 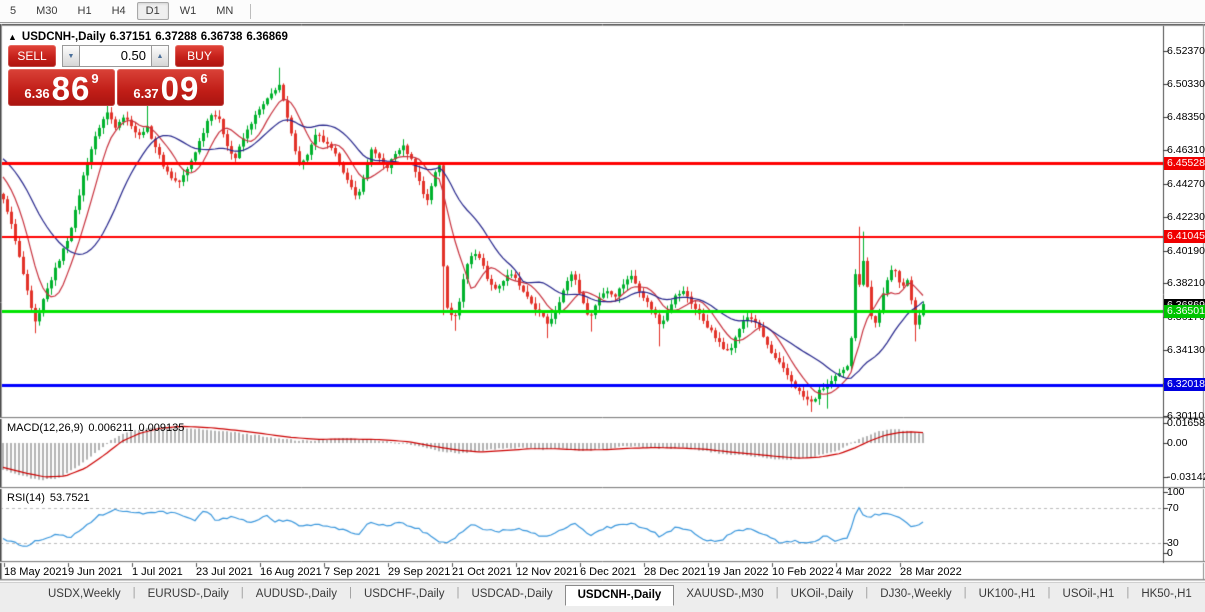 I want to click on buy-price-button: 6.37 09 6, so click(x=170, y=87).